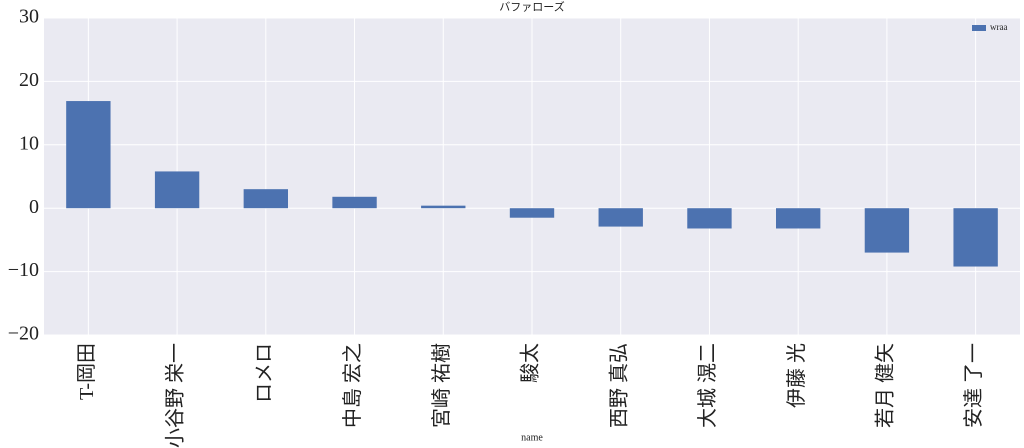 The width and height of the screenshot is (1024, 448). Describe the element at coordinates (618, 385) in the screenshot. I see `x-tick-label: 西野 真弘` at that location.